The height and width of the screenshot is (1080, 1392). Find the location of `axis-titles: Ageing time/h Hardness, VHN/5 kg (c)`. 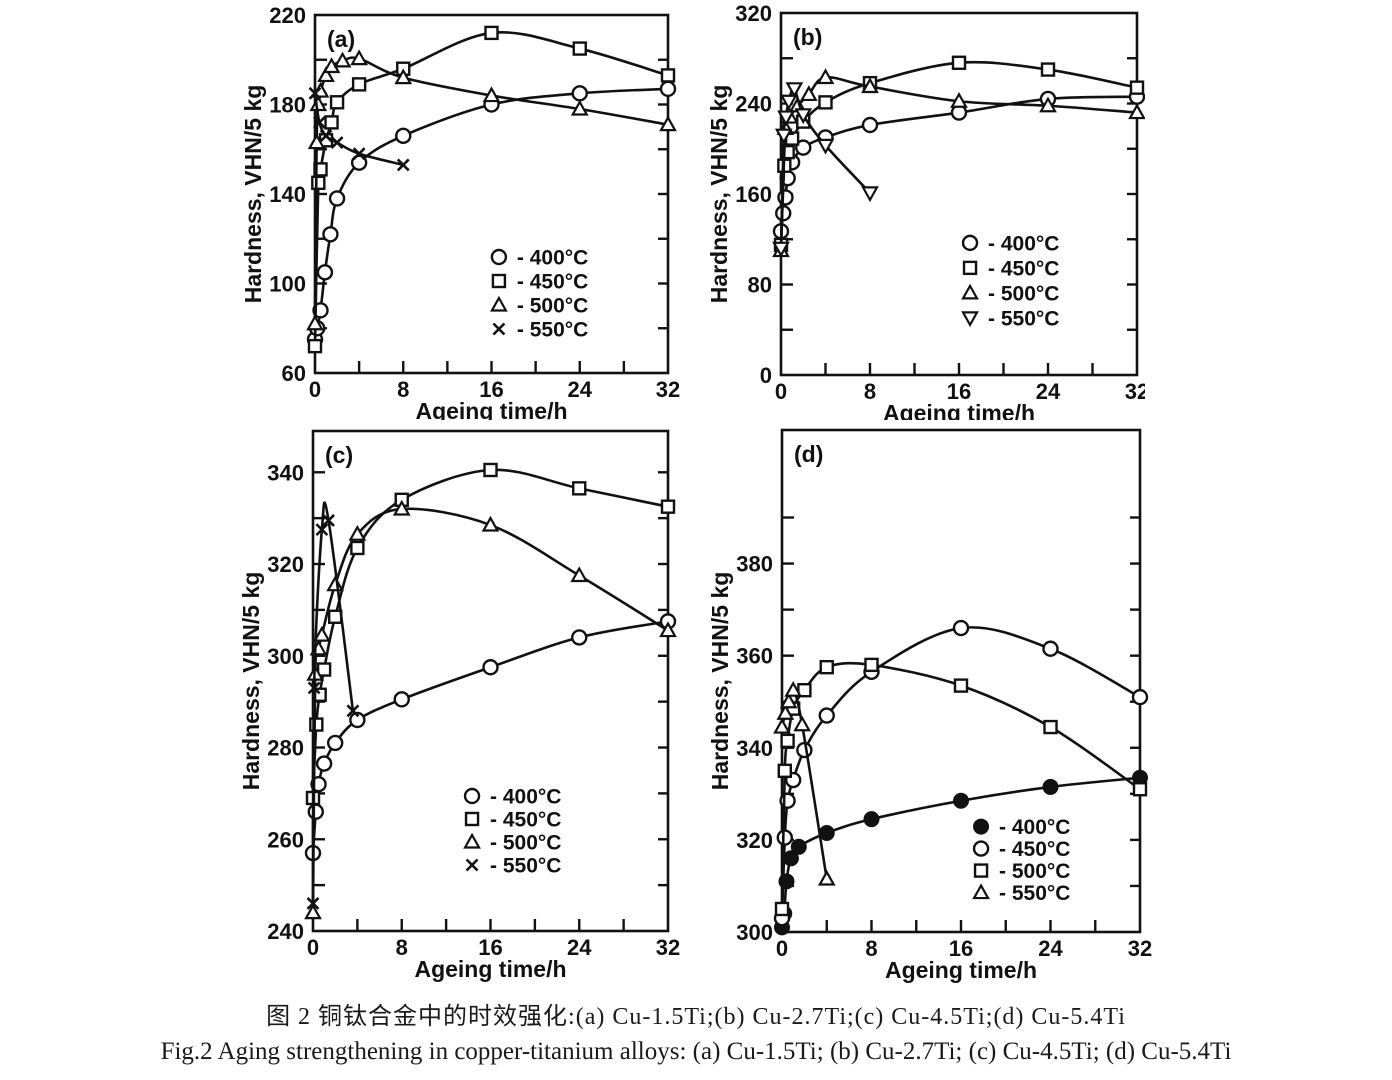

axis-titles: Ageing time/h Hardness, VHN/5 kg (c) is located at coordinates (402, 712).